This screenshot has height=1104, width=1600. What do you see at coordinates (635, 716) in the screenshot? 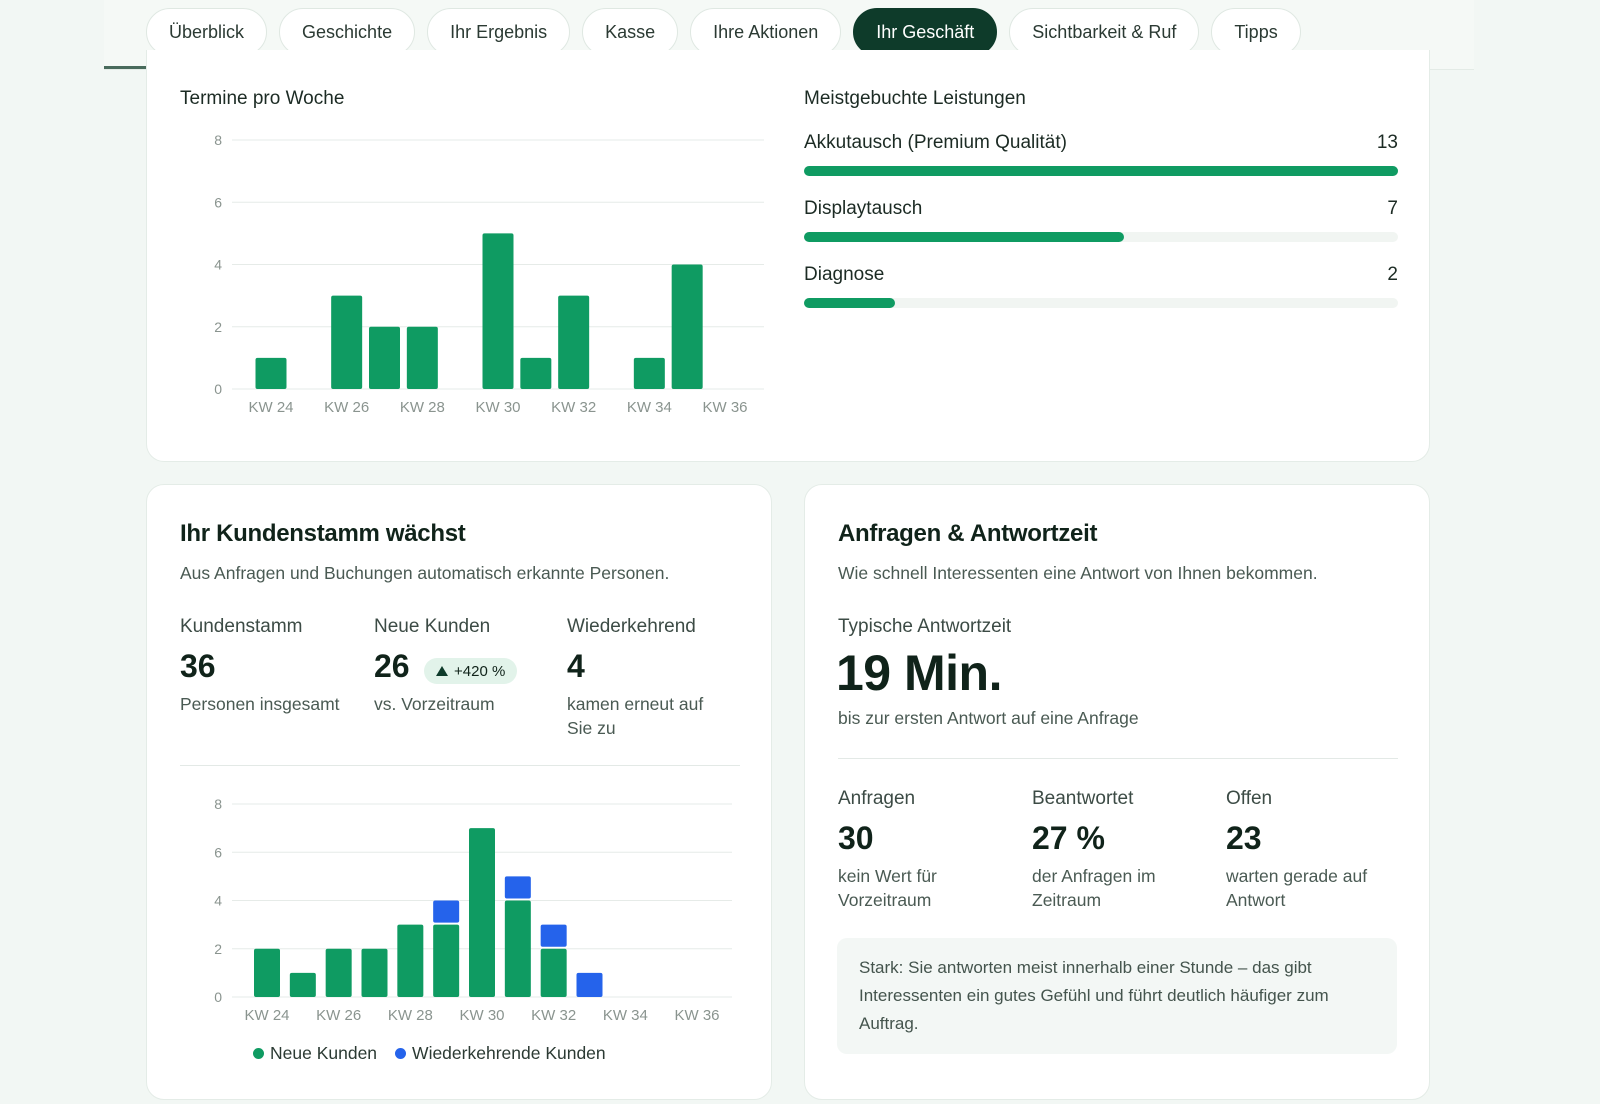
I see `kpi-note-wiederkehrend: kamen erneut auf Sie zu` at bounding box center [635, 716].